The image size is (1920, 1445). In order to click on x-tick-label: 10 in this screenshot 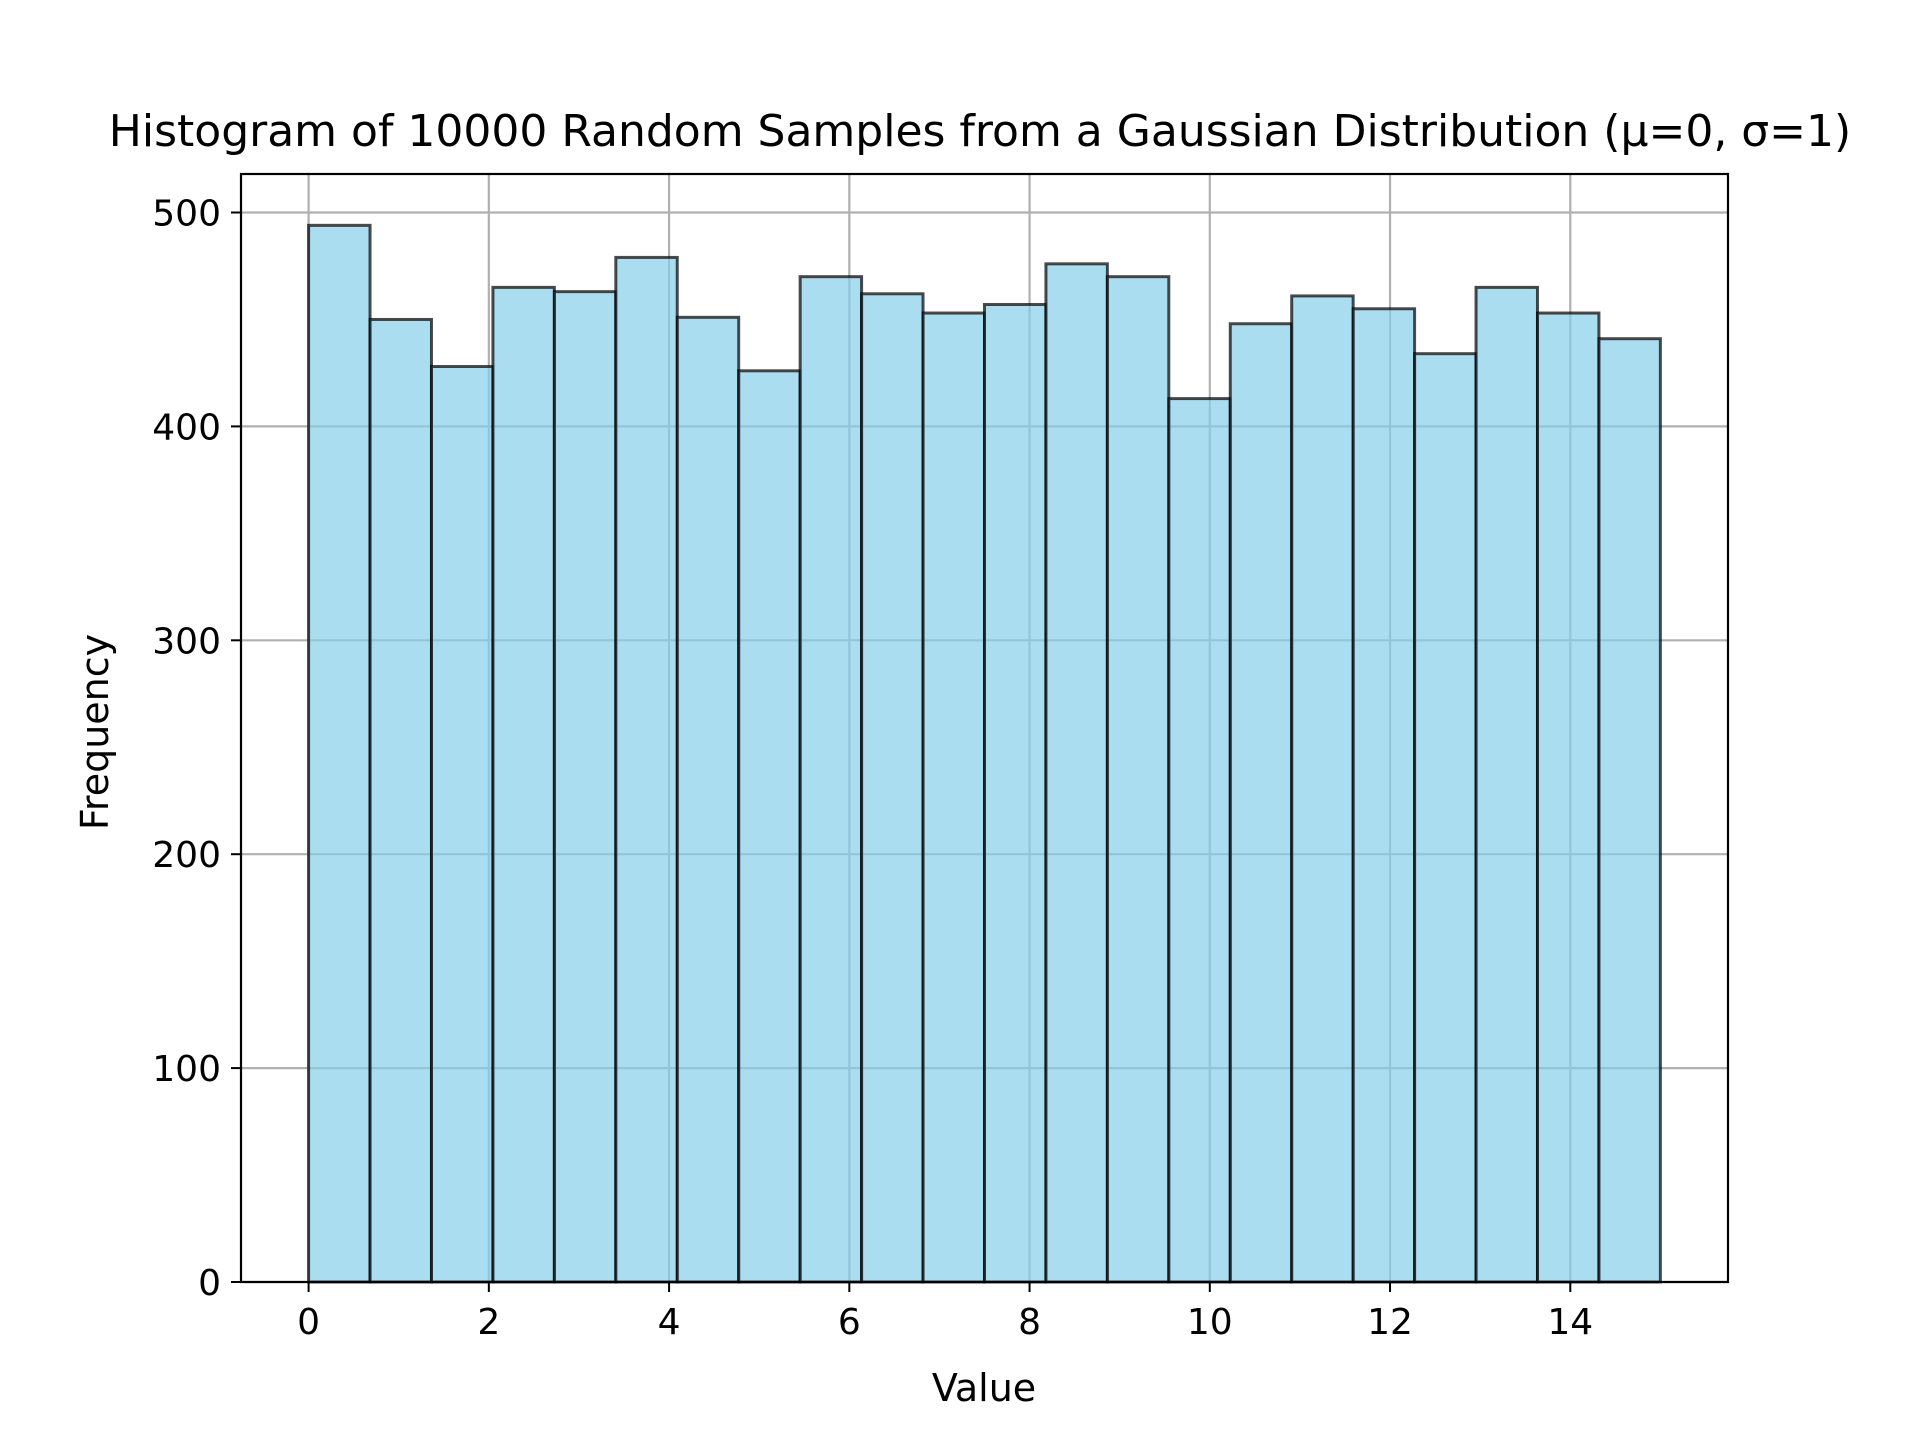, I will do `click(1210, 1322)`.